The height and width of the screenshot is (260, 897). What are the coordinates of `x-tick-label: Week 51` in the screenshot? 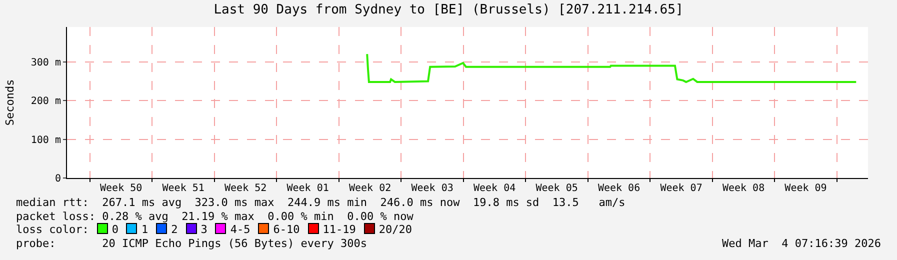 It's located at (183, 188).